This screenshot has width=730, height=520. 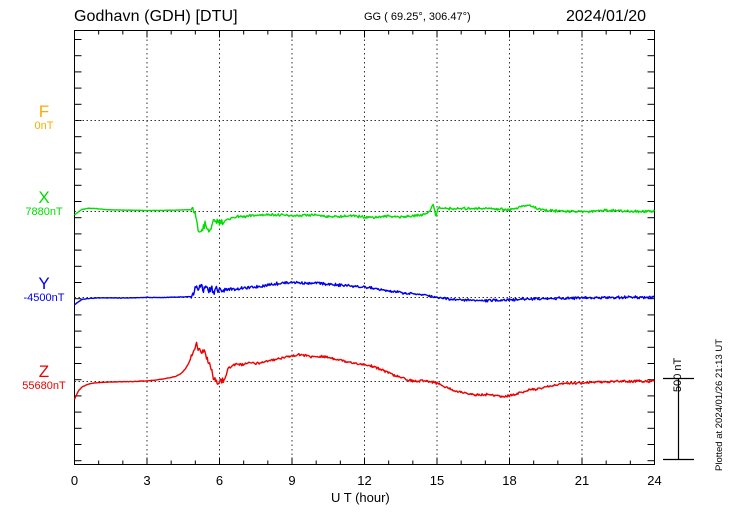 What do you see at coordinates (678, 419) in the screenshot?
I see `scale-bar` at bounding box center [678, 419].